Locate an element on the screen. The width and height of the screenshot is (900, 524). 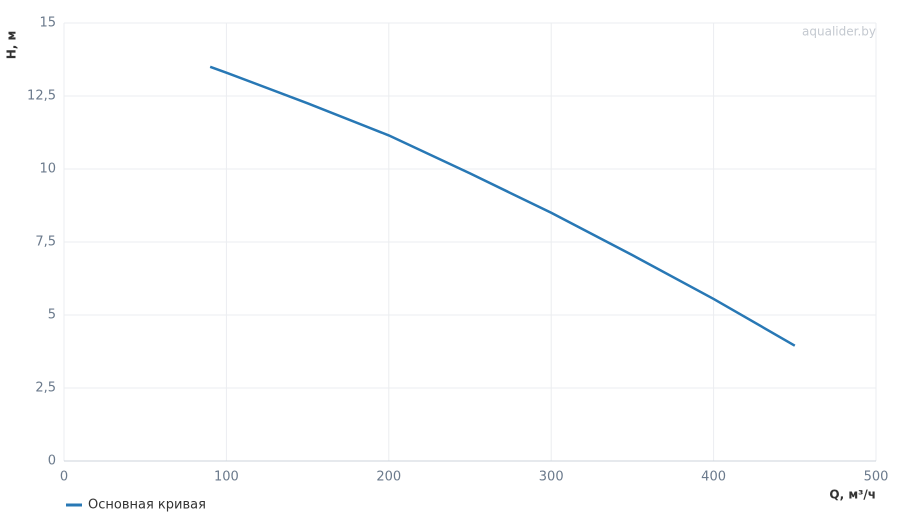
y-tick-label: 5 is located at coordinates (52, 315).